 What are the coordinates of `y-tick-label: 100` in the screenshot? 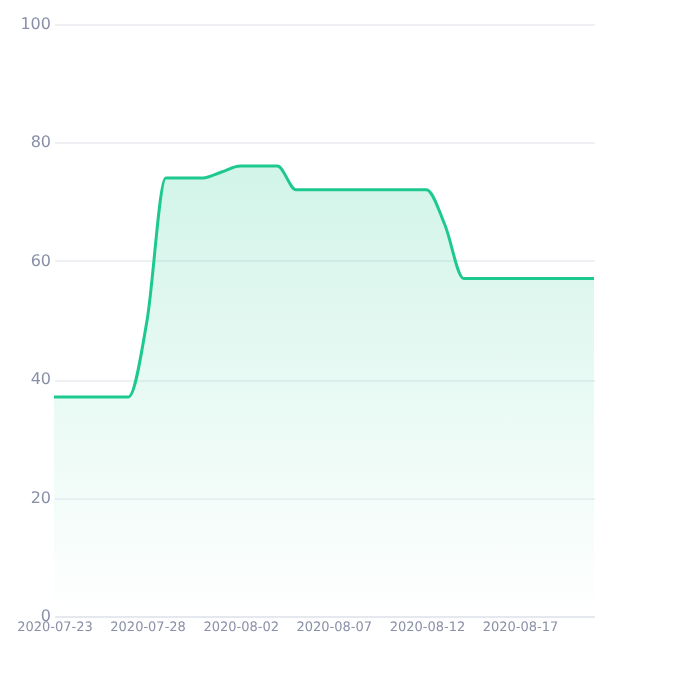 It's located at (35, 24).